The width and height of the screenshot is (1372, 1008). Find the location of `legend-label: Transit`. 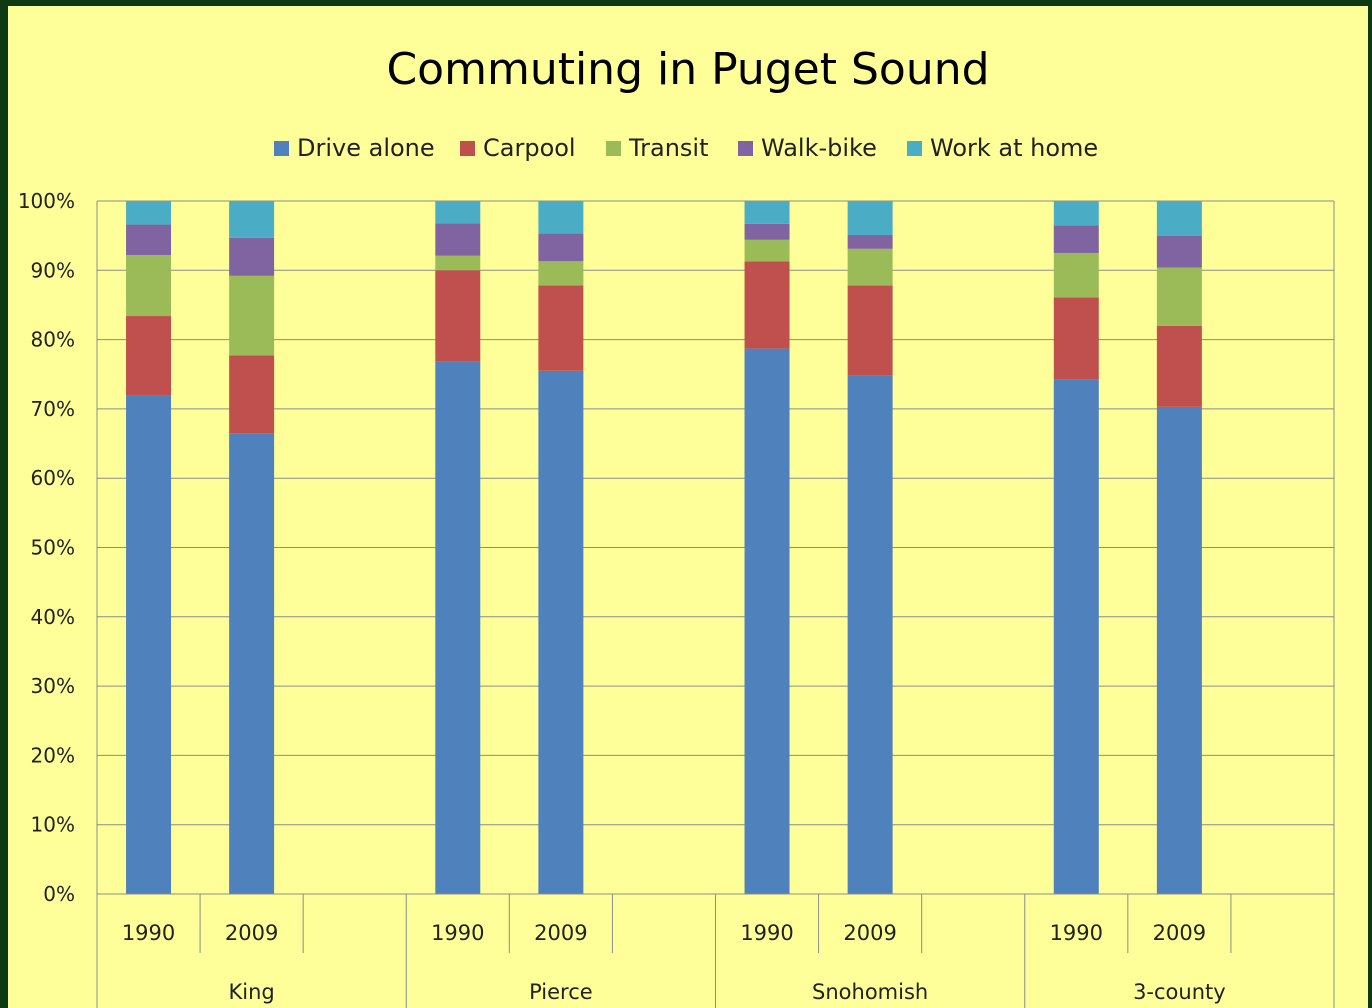

legend-label: Transit is located at coordinates (668, 148).